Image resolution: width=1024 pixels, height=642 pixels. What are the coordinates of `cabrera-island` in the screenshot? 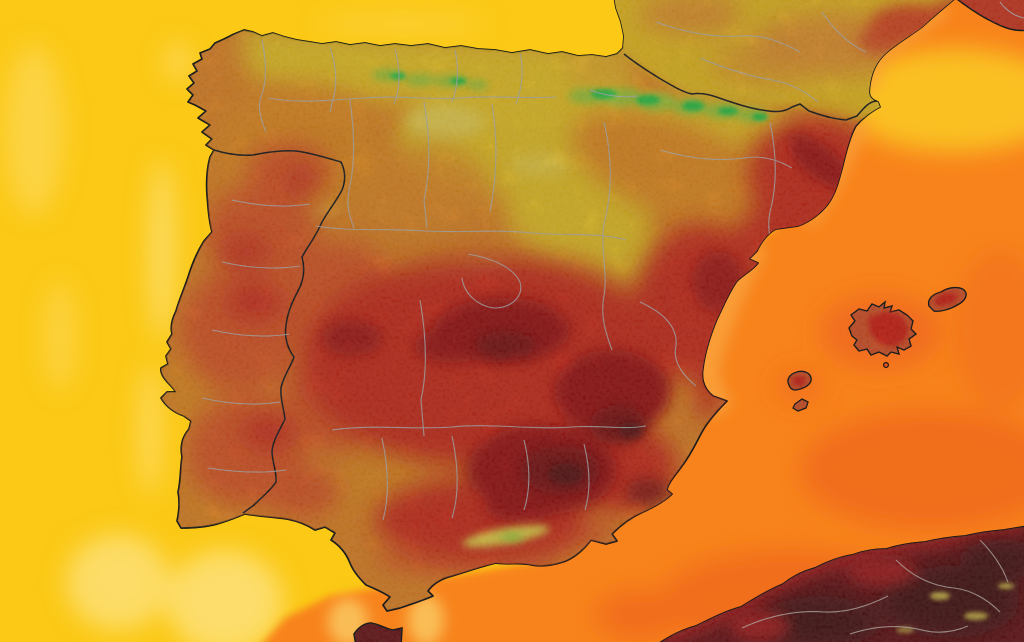 It's located at (885, 365).